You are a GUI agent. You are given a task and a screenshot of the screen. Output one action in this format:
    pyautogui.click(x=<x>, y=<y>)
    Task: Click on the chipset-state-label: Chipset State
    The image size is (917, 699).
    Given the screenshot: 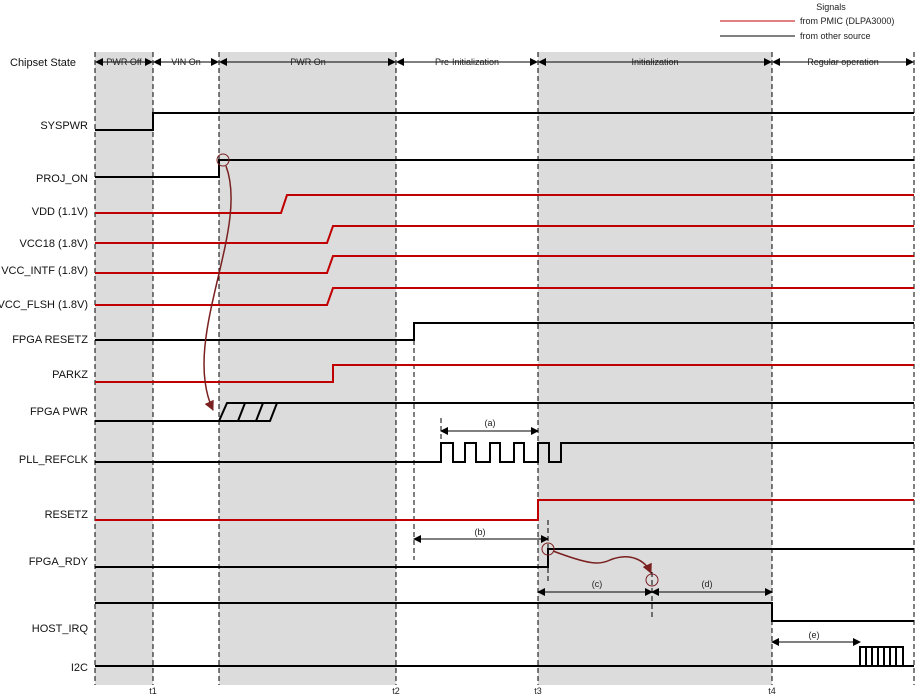 What is the action you would take?
    pyautogui.click(x=43, y=63)
    